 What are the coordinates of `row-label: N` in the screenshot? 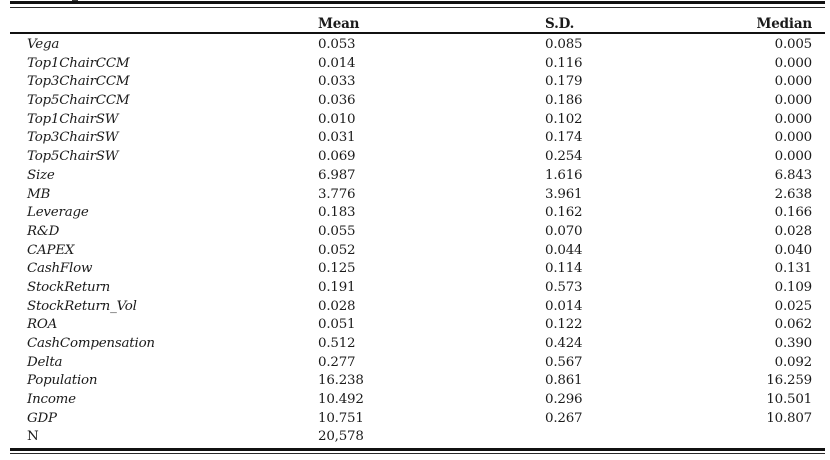 It's located at (33, 437).